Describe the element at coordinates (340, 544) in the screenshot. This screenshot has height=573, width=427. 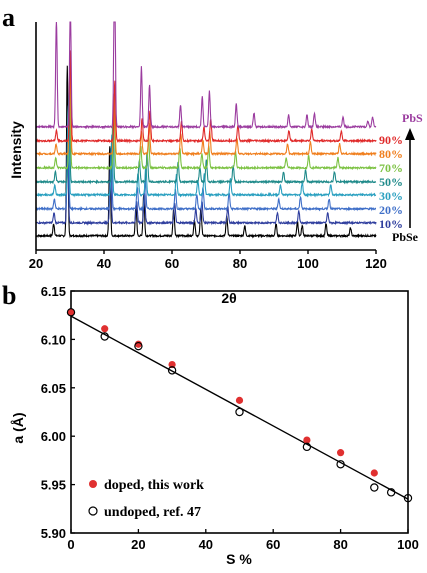
I see `lattice-x-tick-label-80: 80` at that location.